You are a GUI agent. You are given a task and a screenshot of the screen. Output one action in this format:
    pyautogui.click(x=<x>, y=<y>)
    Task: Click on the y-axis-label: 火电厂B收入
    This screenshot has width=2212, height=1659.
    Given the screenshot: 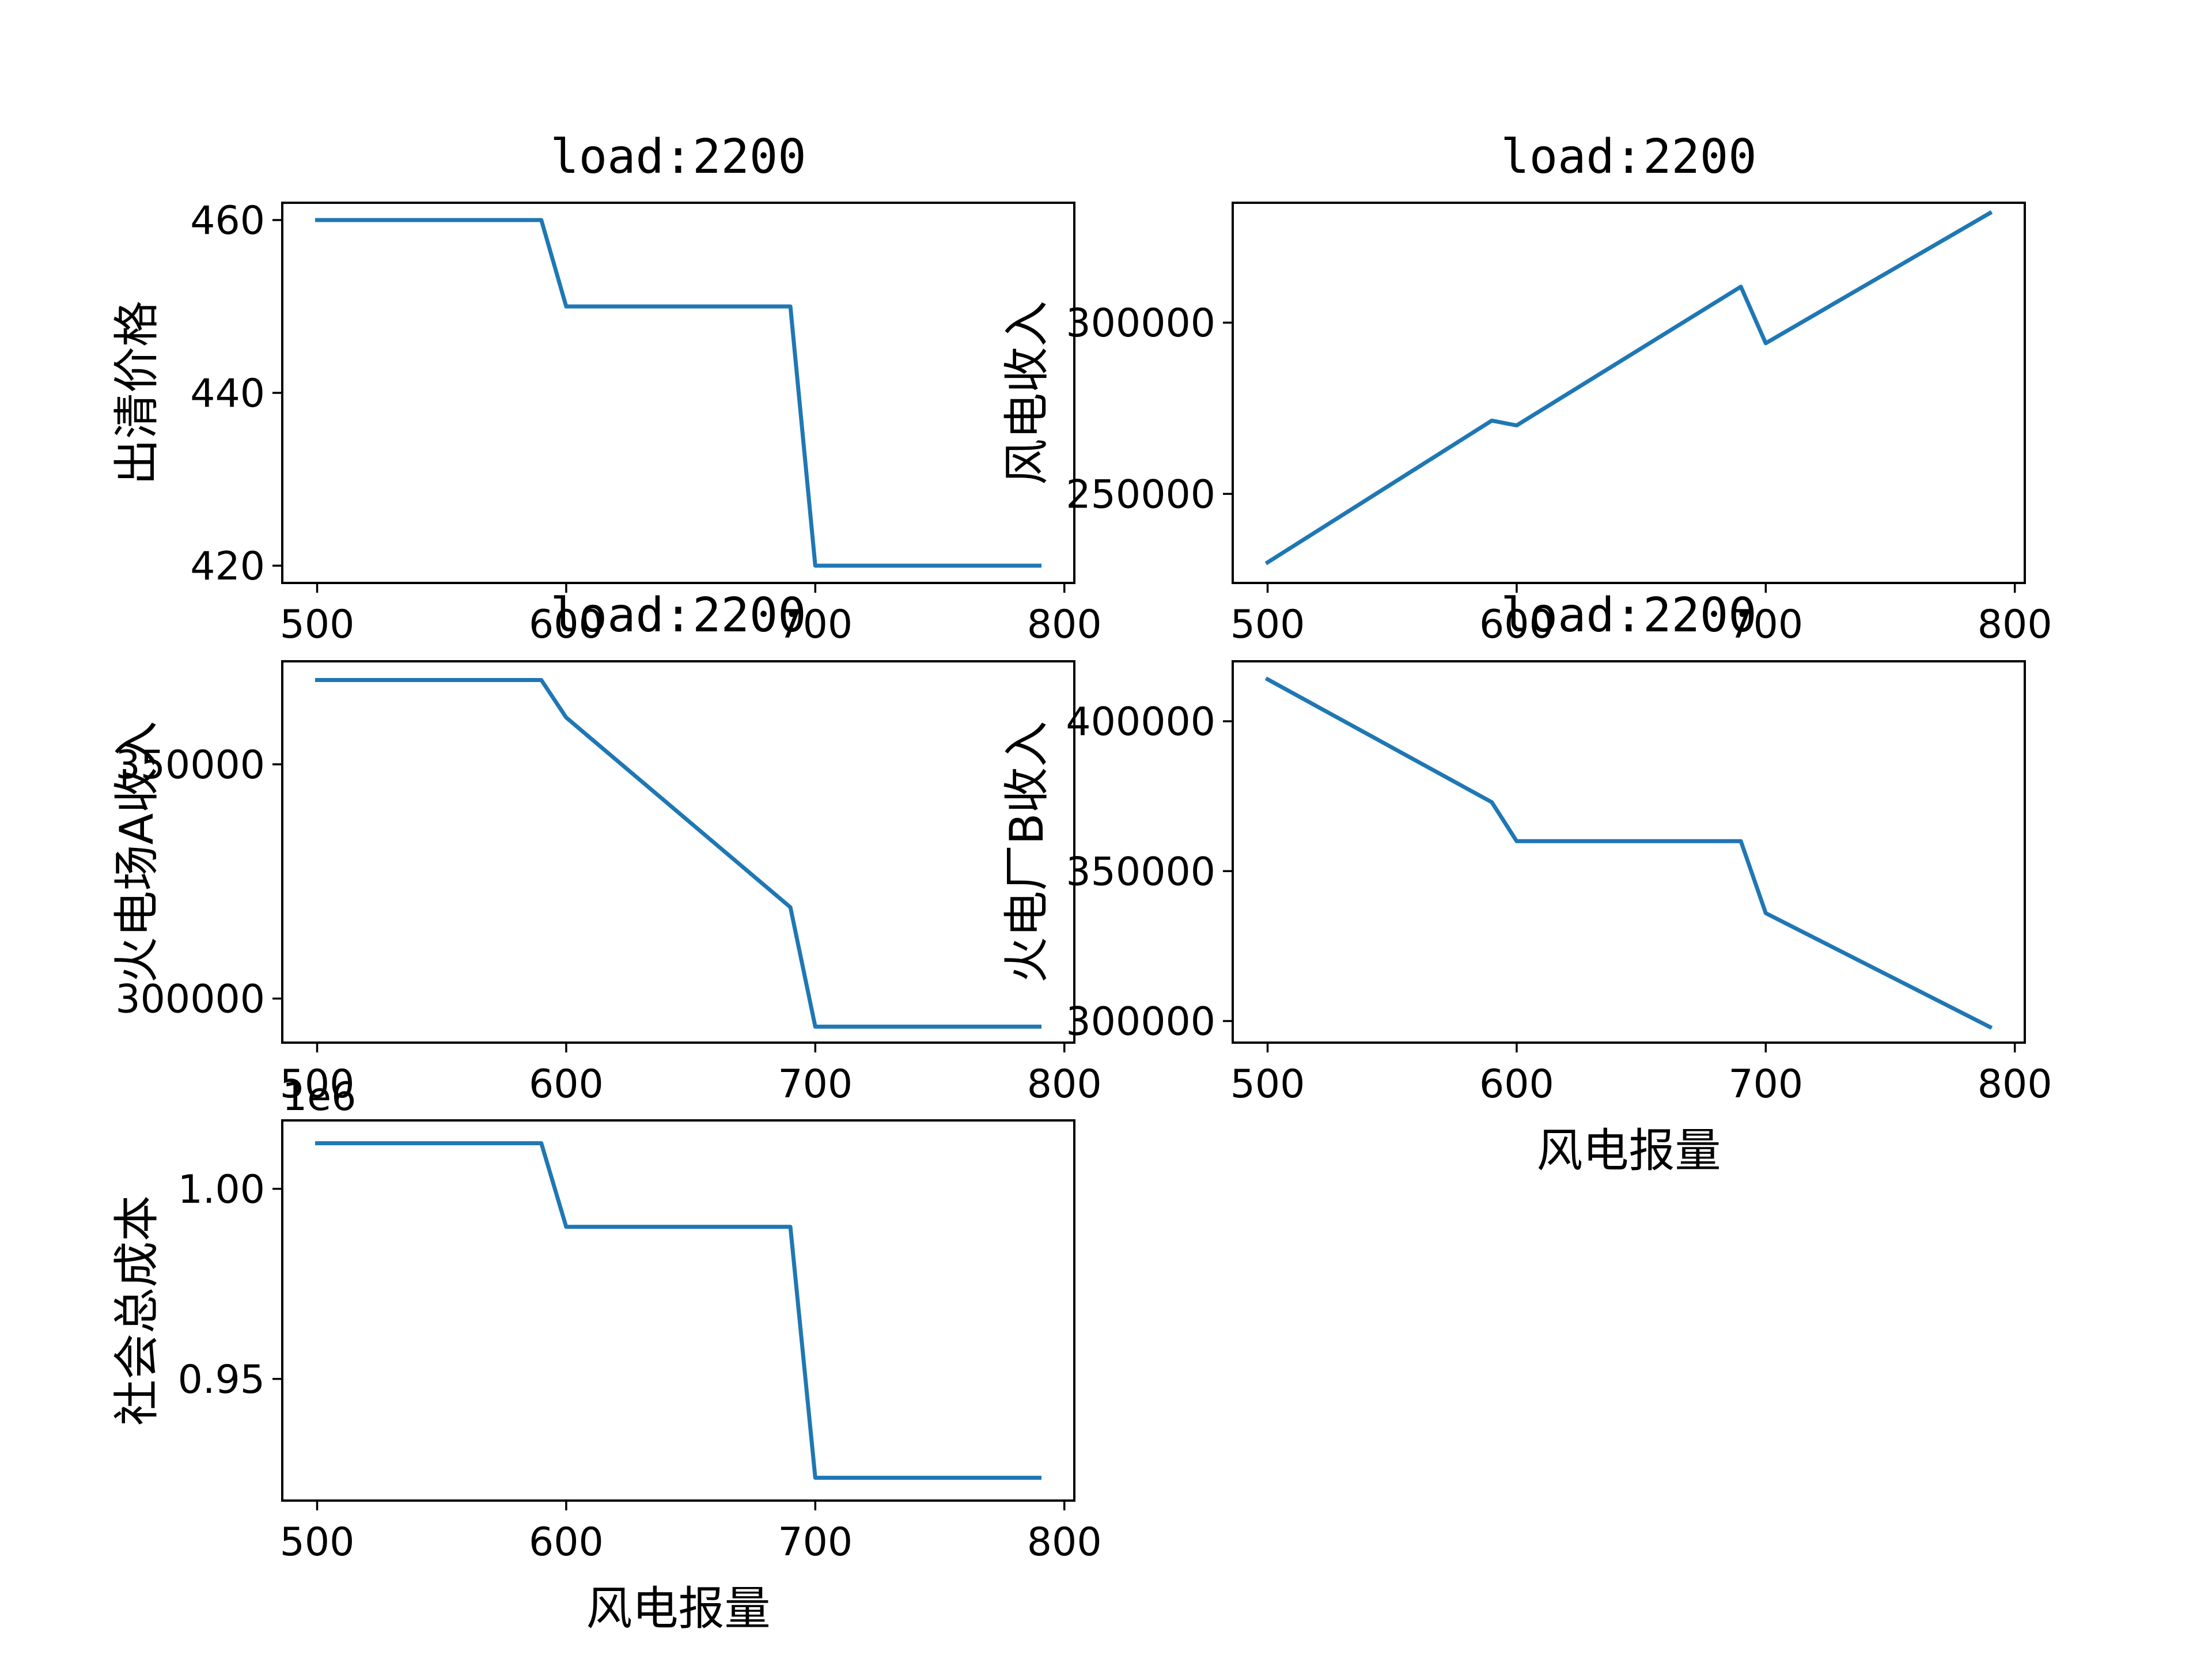 What is the action you would take?
    pyautogui.click(x=1027, y=852)
    